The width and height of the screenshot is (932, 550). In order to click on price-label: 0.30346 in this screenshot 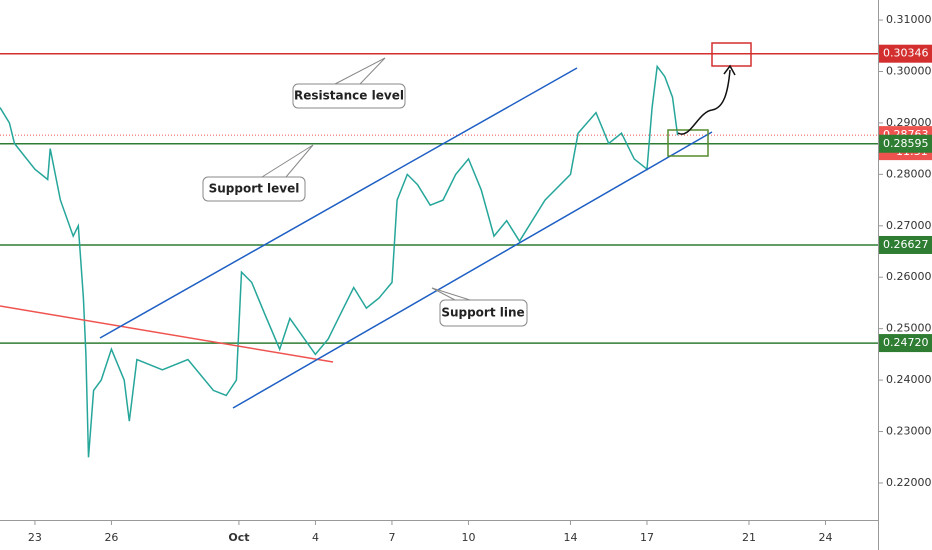, I will do `click(906, 53)`.